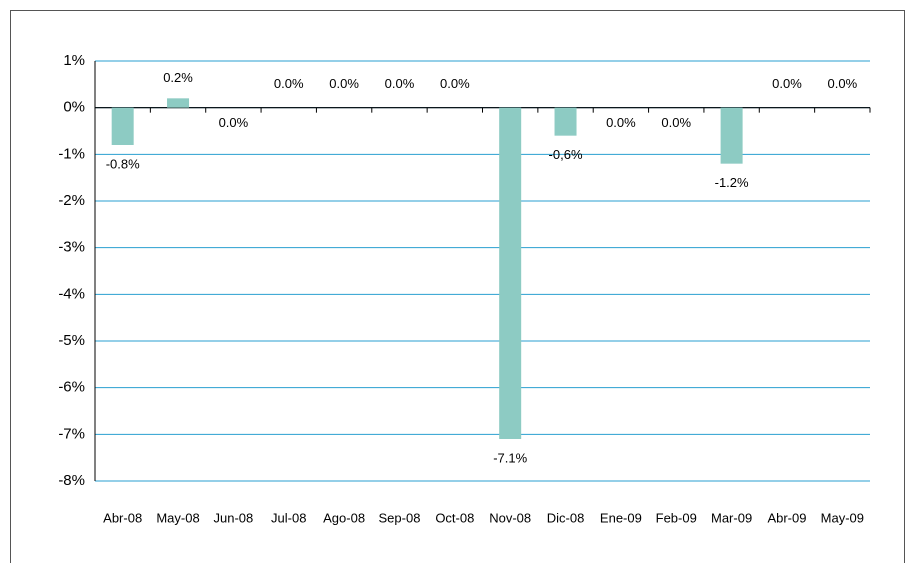  I want to click on x-tick-label: Feb-09, so click(676, 517).